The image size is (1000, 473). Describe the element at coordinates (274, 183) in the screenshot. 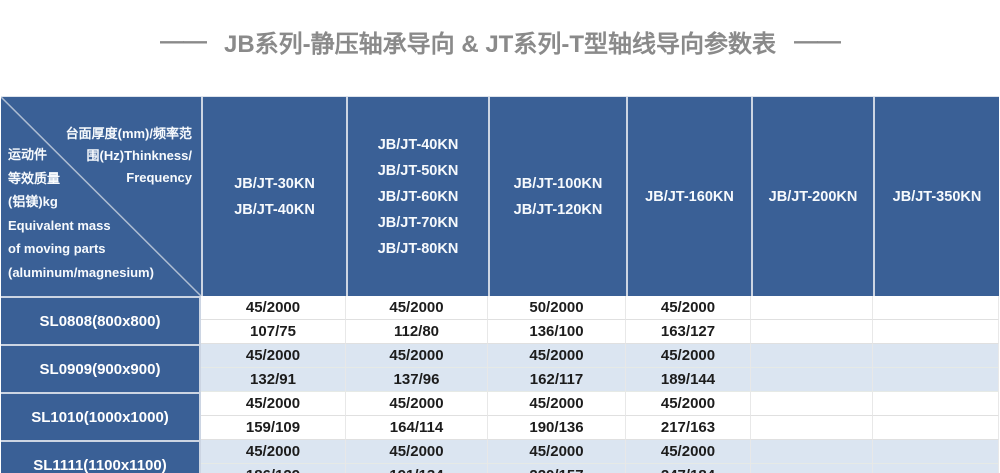

I see `column-header-line: JB/JT-30KN` at that location.